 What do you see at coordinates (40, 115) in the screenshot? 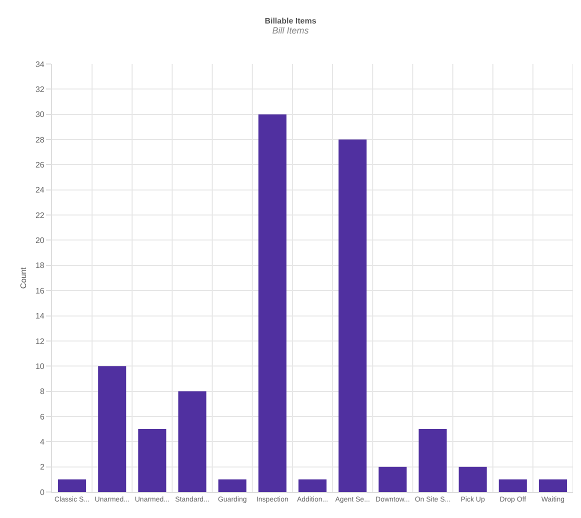
I see `y-tick-label: 30` at bounding box center [40, 115].